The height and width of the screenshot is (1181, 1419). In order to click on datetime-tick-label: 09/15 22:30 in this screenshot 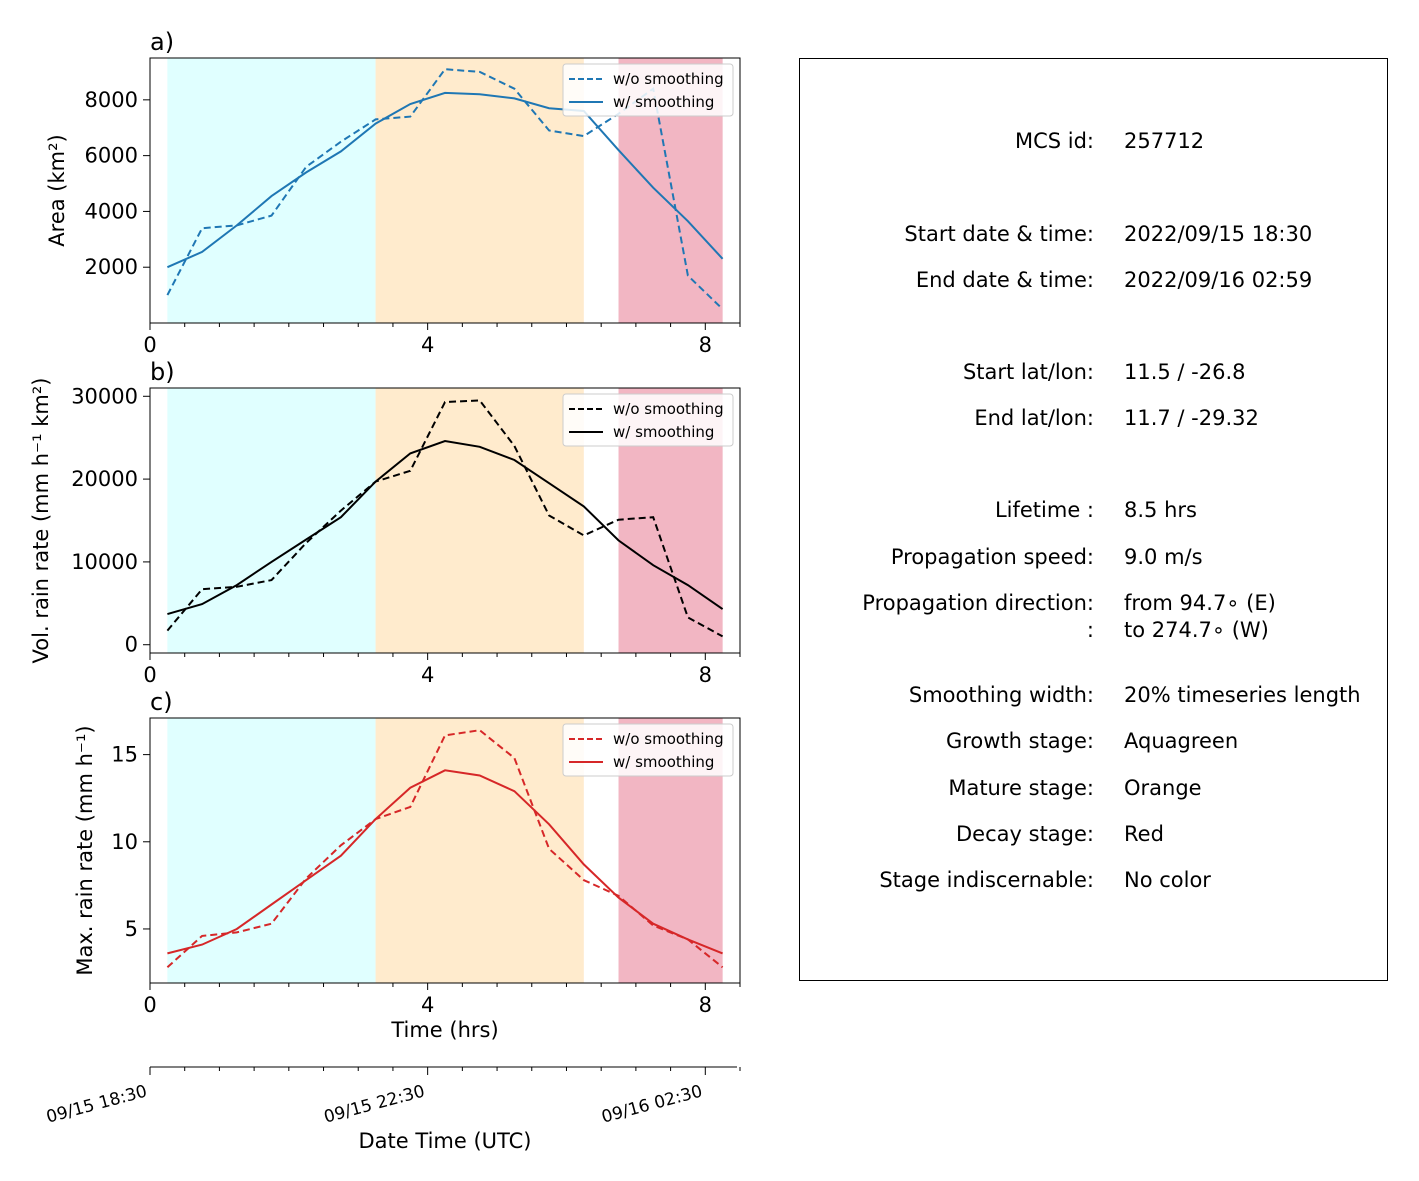, I will do `click(374, 1105)`.